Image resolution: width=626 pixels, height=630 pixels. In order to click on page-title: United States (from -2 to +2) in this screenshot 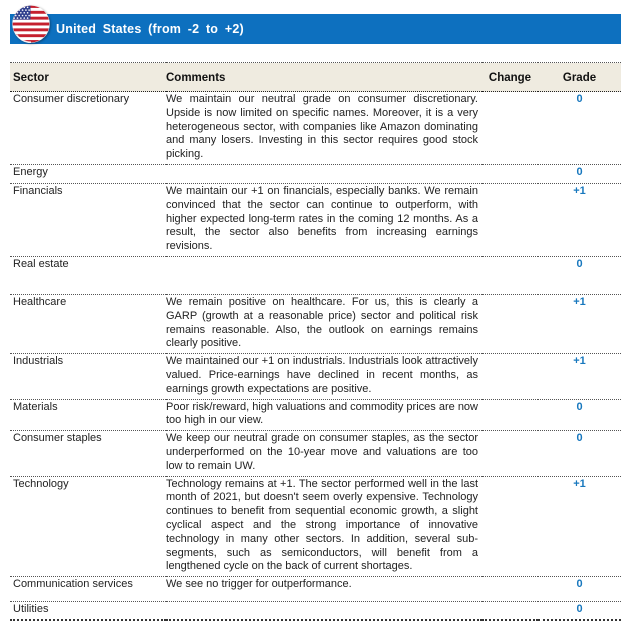, I will do `click(150, 29)`.